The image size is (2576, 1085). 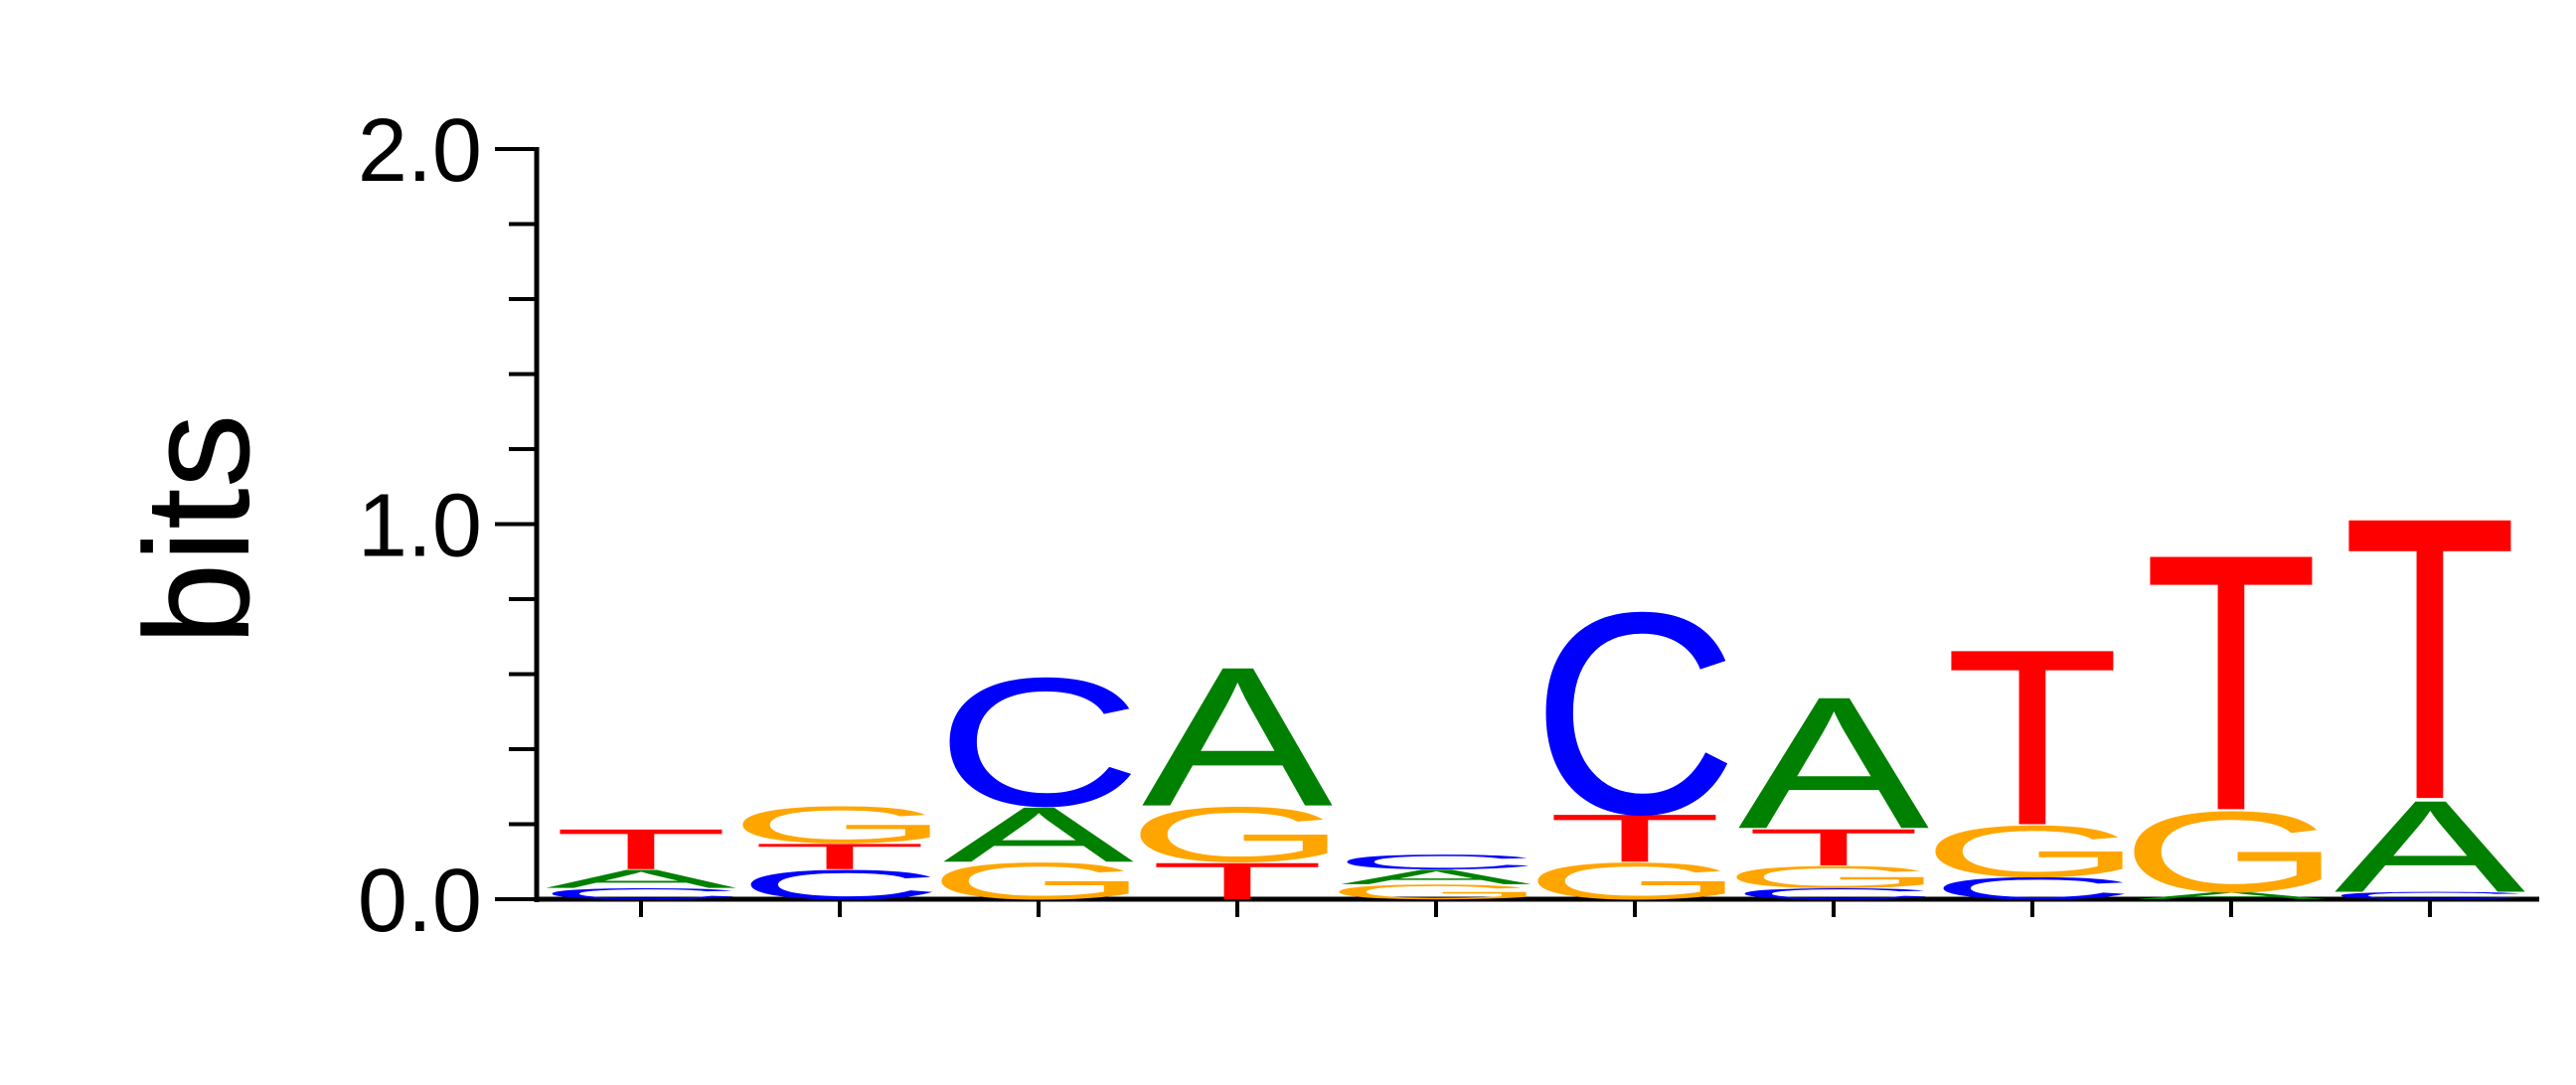 I want to click on logo-stack-3: GAC, so click(x=1038, y=775).